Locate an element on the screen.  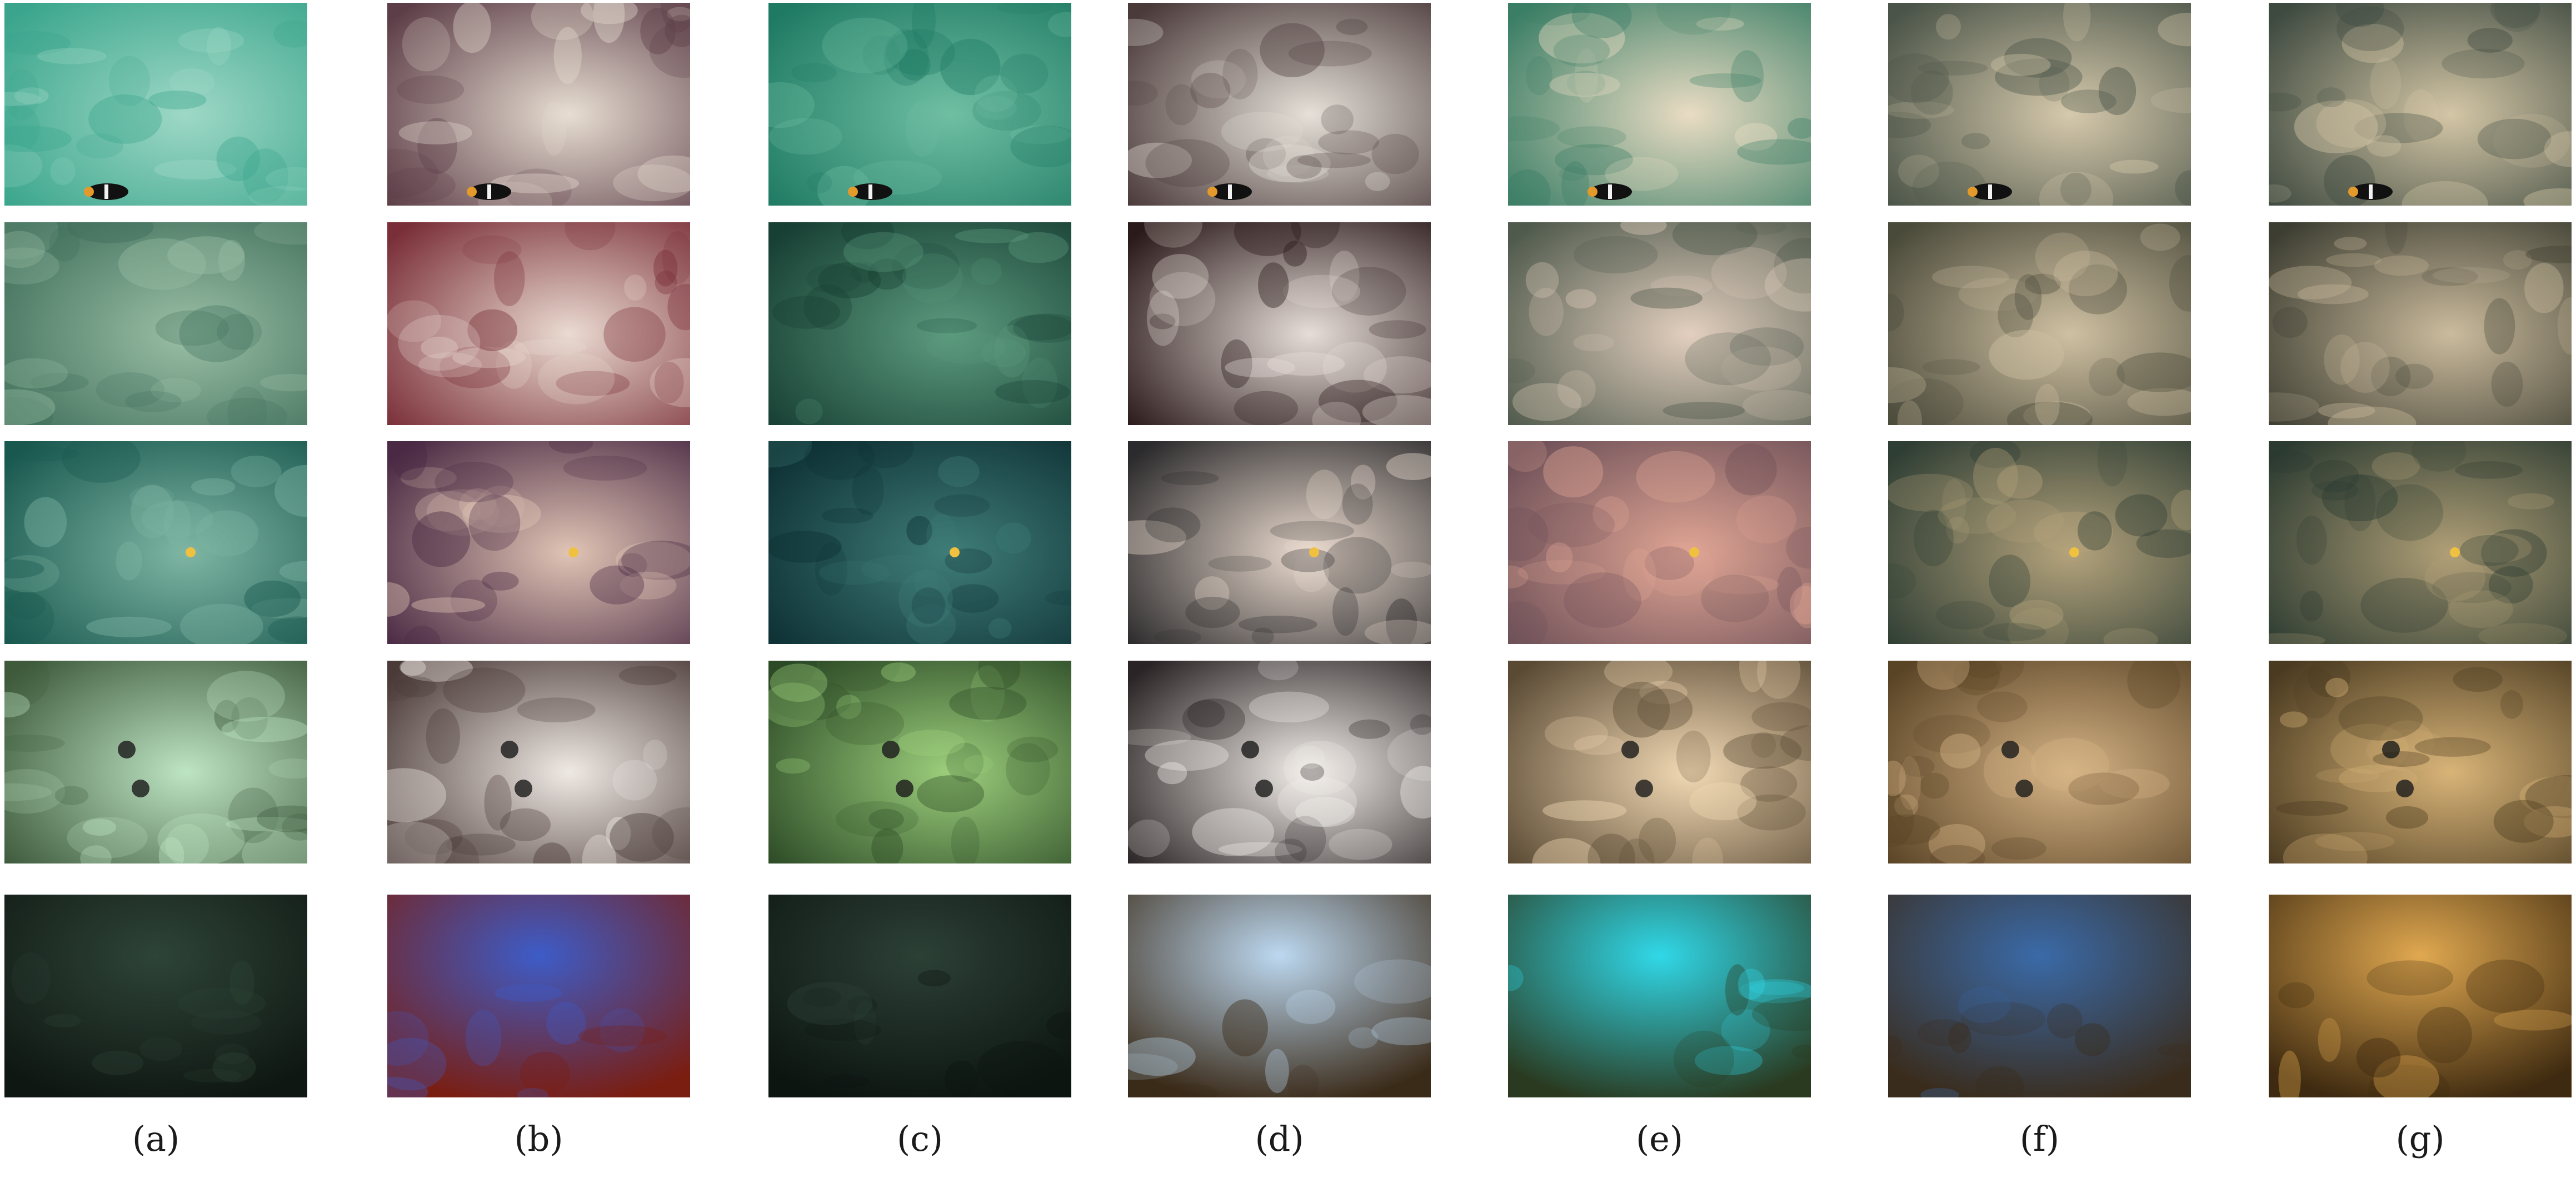
fish-head is located at coordinates (853, 192).